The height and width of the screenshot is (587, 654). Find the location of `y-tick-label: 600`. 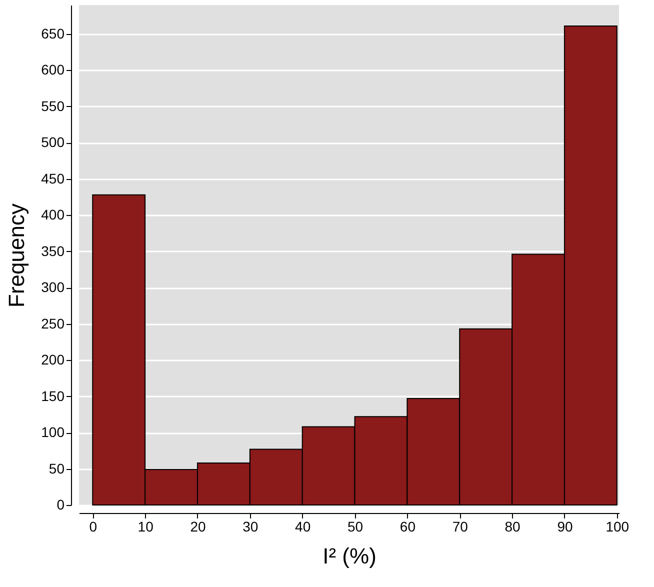

y-tick-label: 600 is located at coordinates (53, 70).